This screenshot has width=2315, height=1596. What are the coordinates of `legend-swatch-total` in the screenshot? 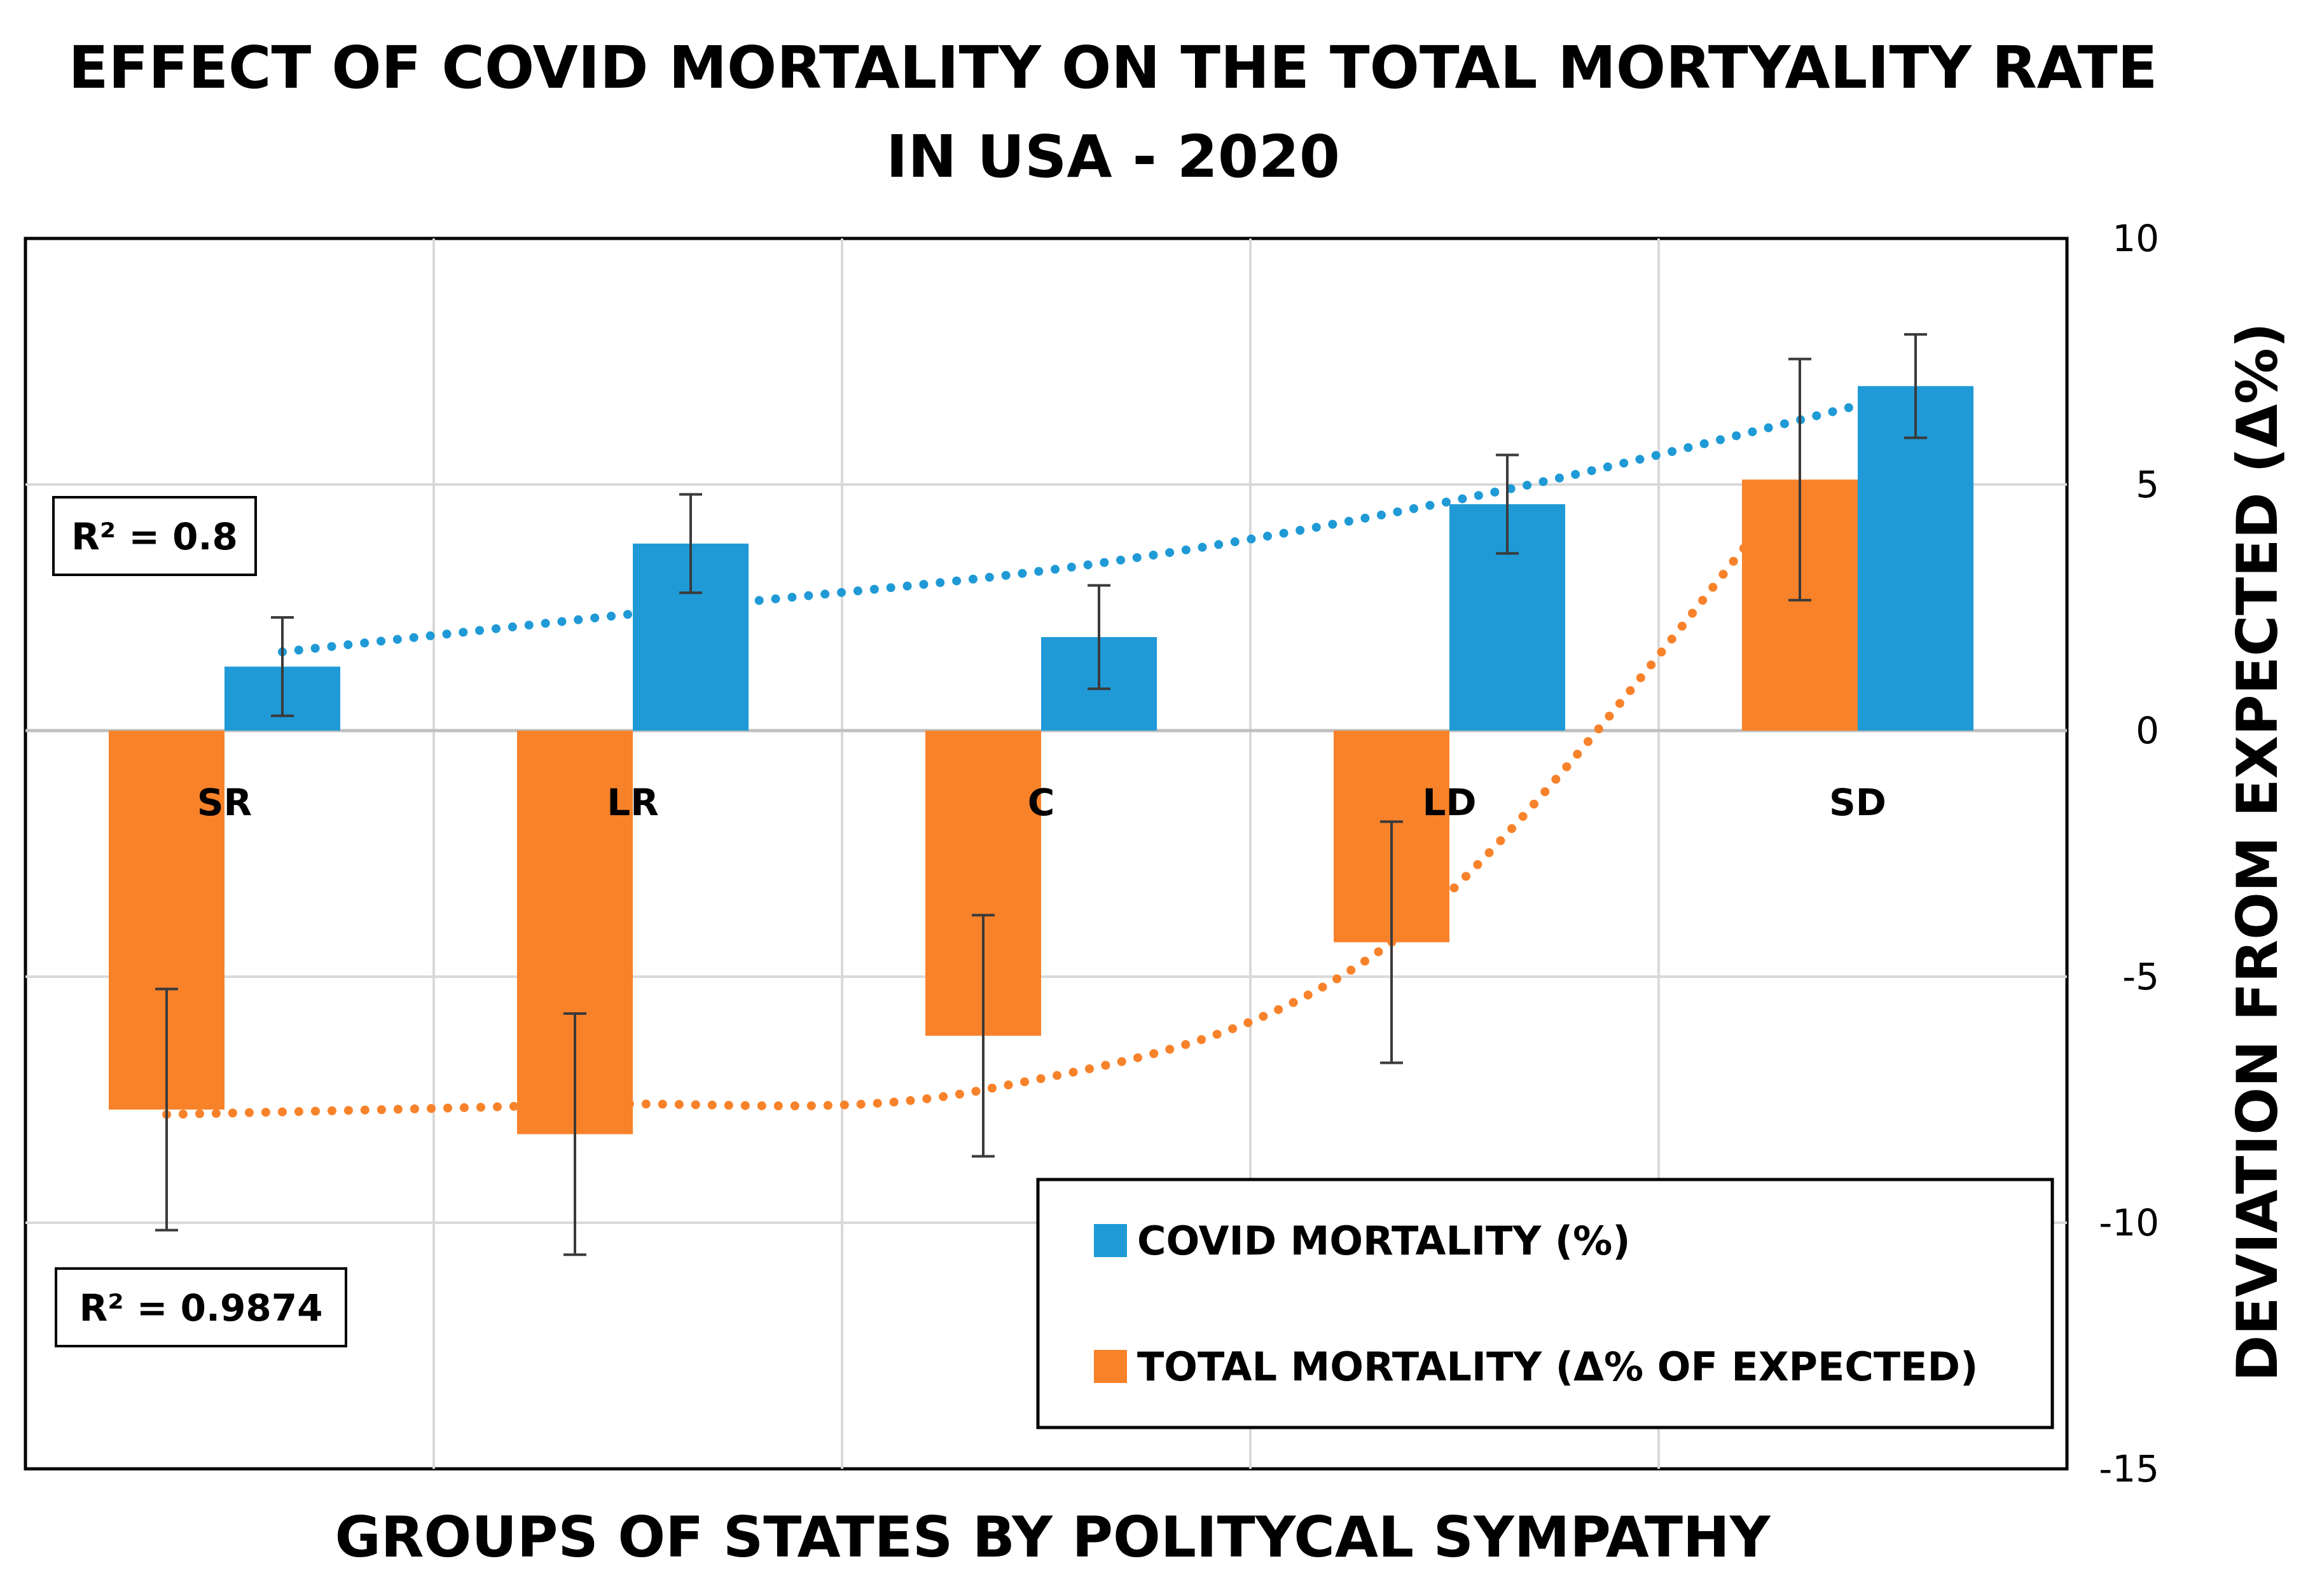 It's located at (1110, 1366).